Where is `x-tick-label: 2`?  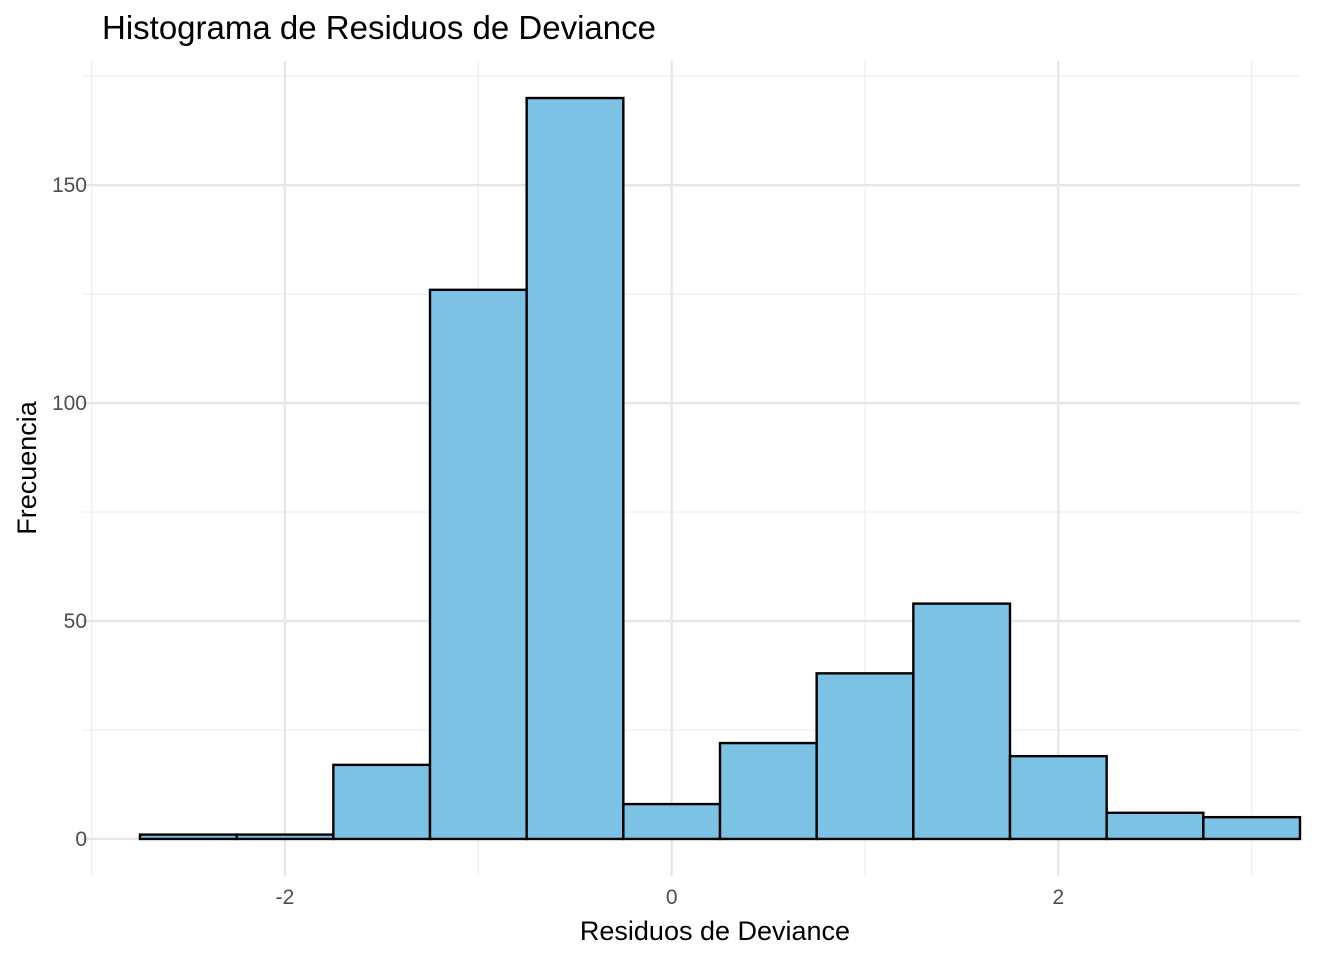 x-tick-label: 2 is located at coordinates (1058, 897).